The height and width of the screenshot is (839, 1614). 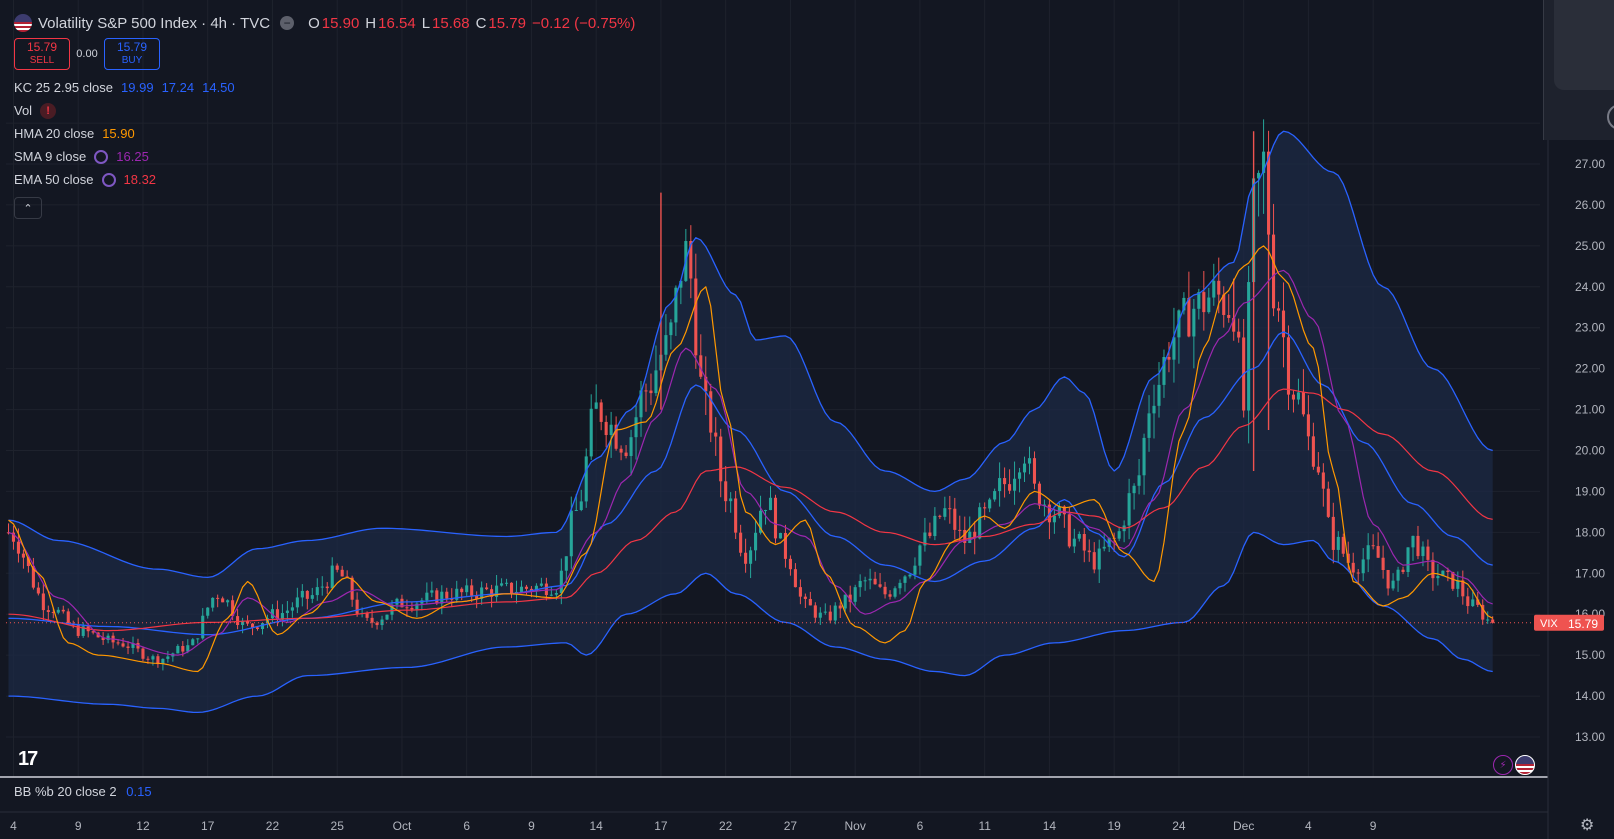 What do you see at coordinates (324, 110) in the screenshot?
I see `indicator-row: Vol!` at bounding box center [324, 110].